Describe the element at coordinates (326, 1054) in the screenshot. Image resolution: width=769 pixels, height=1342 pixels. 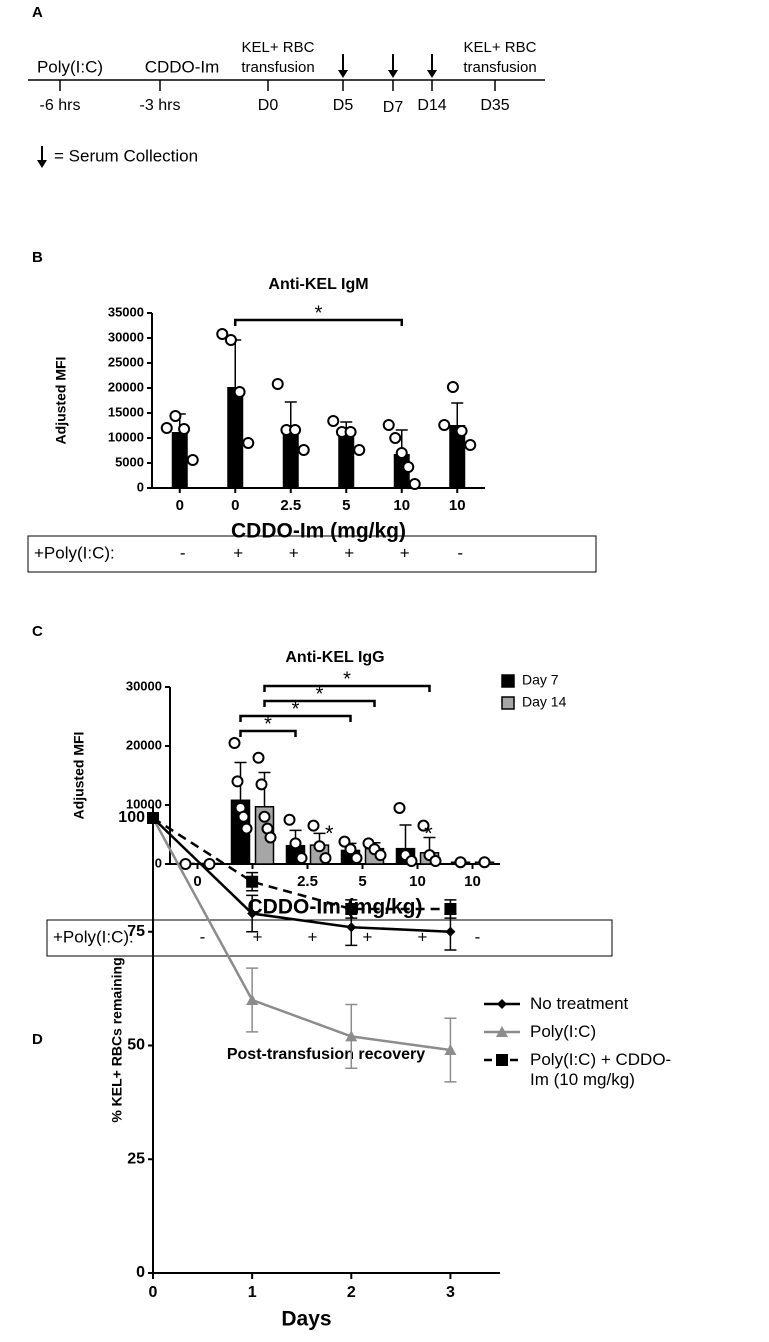
I see `chart-title: Post-transfusion recovery` at that location.